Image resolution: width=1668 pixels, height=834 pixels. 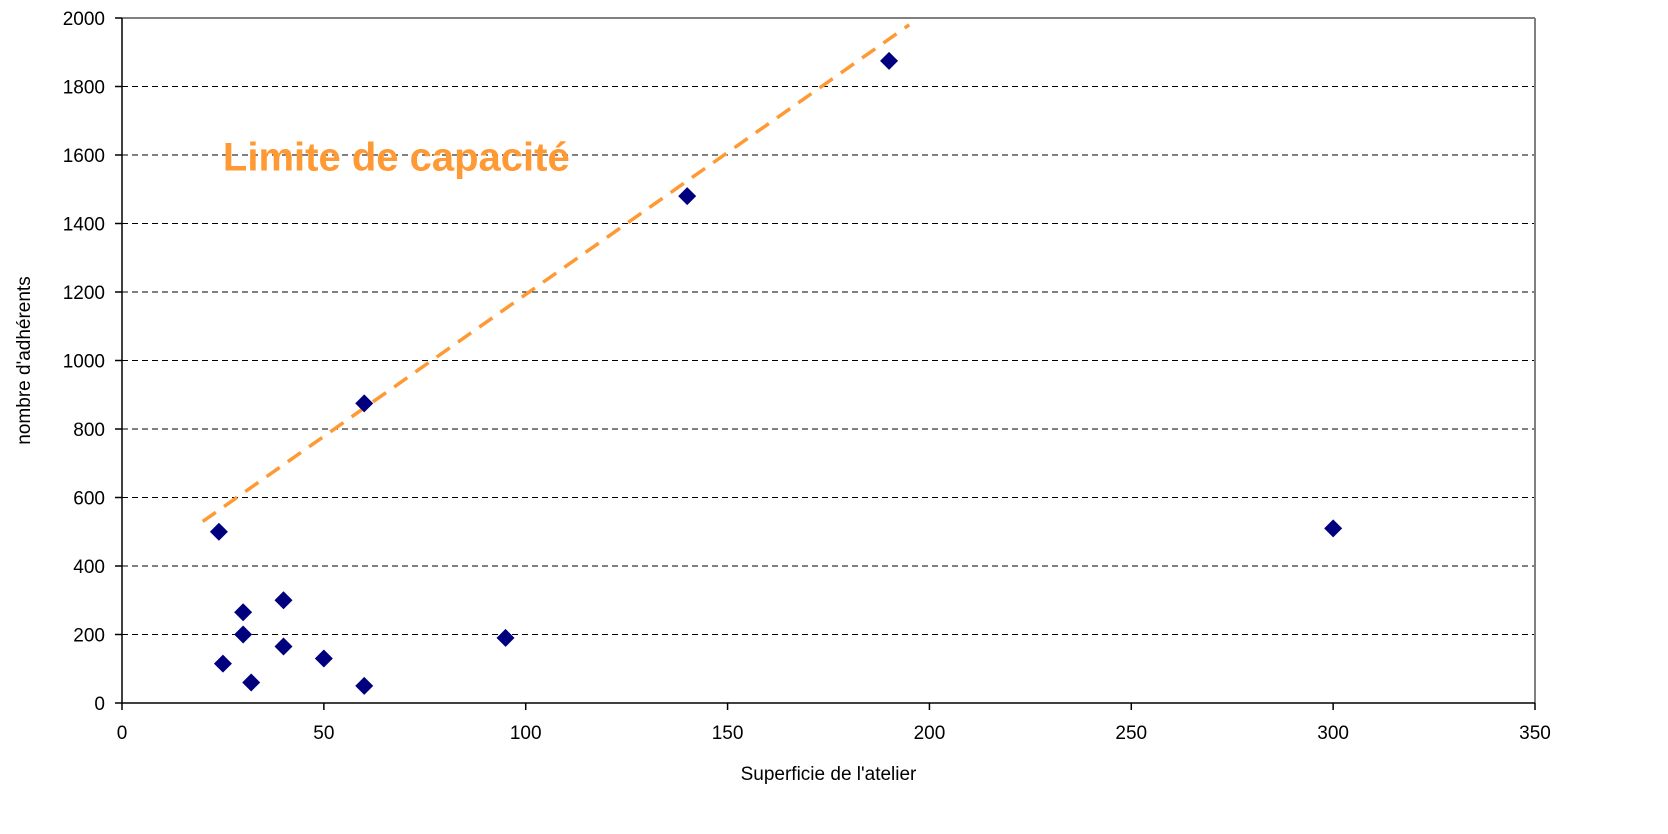 I want to click on y-tick-label: 1200, so click(x=84, y=293).